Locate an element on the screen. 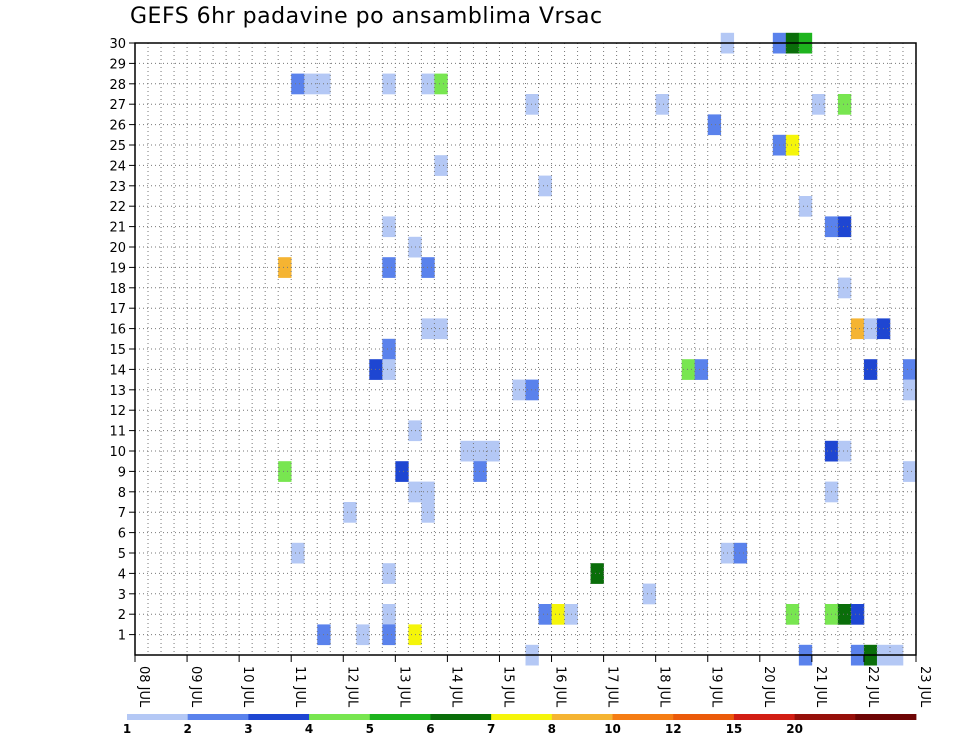 Image resolution: width=960 pixels, height=742 pixels. colorbar-label: 1 is located at coordinates (127, 729).